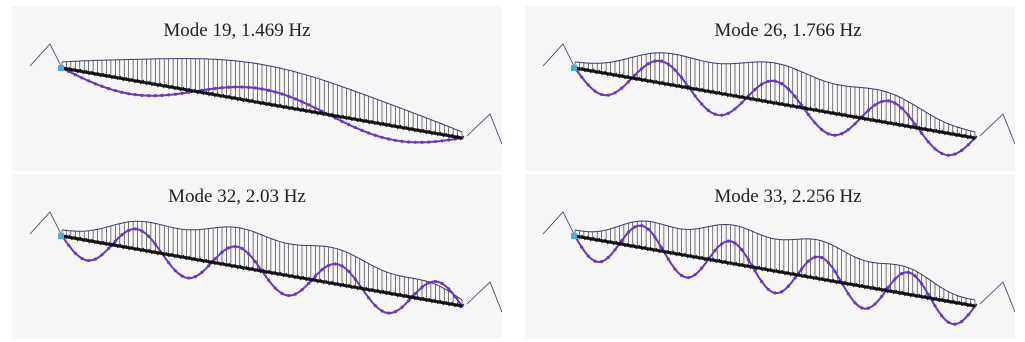  What do you see at coordinates (788, 196) in the screenshot?
I see `mode-title: Mode 33, 2.256 Hz` at bounding box center [788, 196].